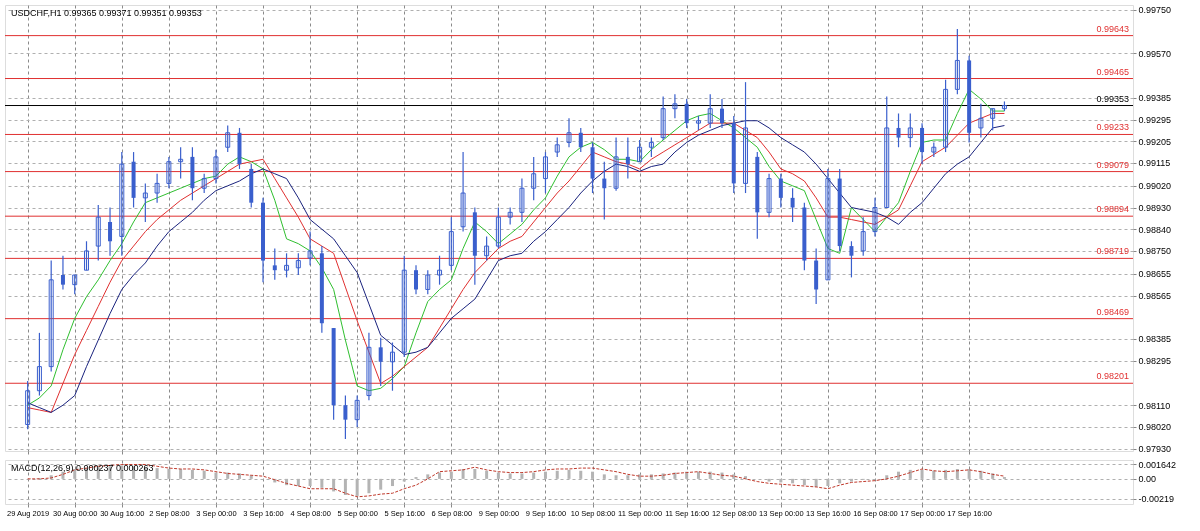 This screenshot has width=1200, height=531. What do you see at coordinates (82, 468) in the screenshot?
I see `chart-title: MACD(12,26,9) 0.000237 0.000263` at bounding box center [82, 468].